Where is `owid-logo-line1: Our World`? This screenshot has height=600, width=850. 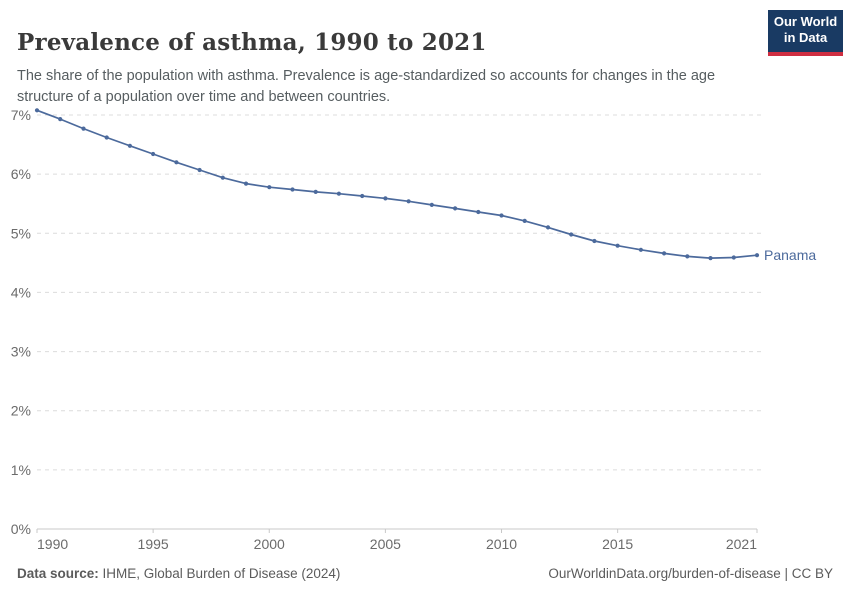
owid-logo-line1: Our World is located at coordinates (805, 21).